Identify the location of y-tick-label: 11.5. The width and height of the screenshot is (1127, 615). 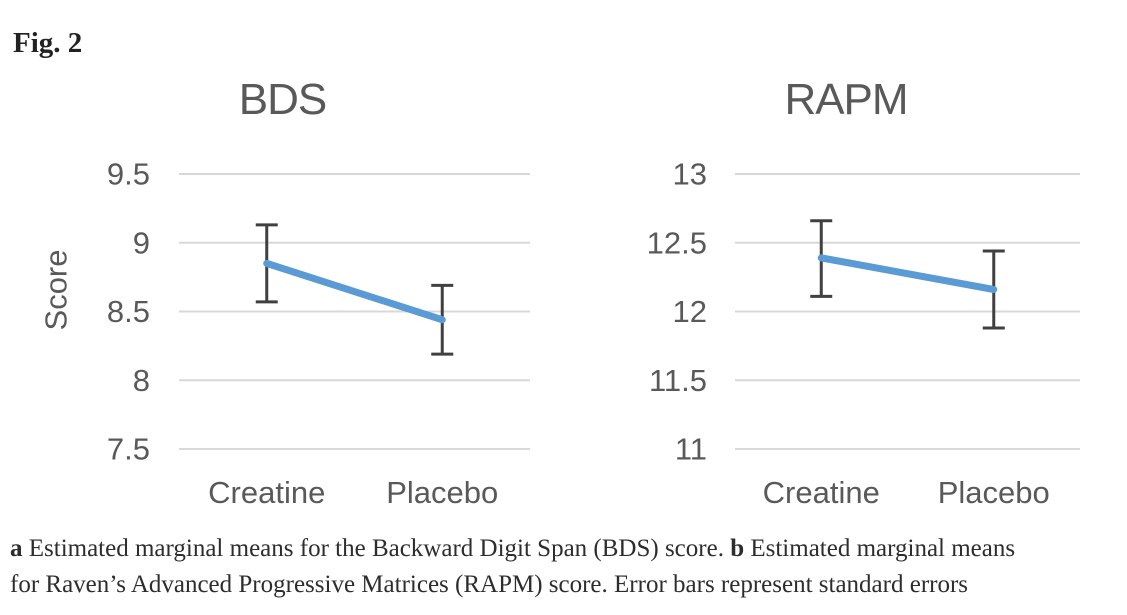
(678, 380).